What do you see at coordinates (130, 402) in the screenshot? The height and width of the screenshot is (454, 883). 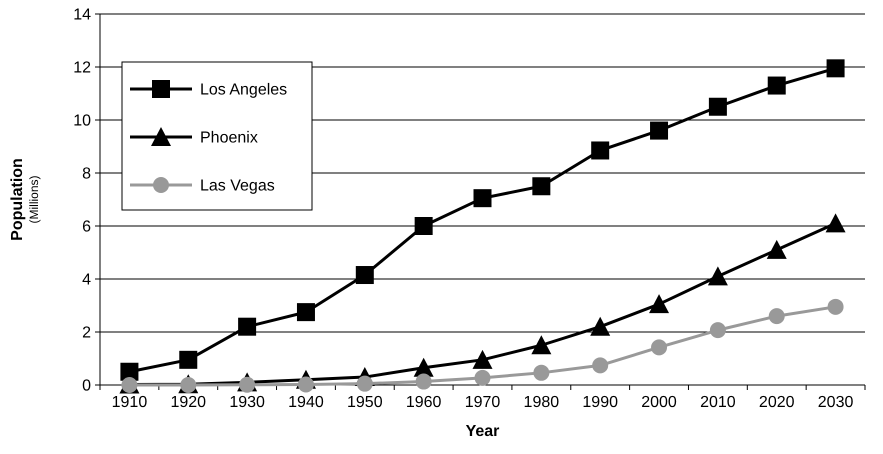 I see `x-tick-label: 1910` at bounding box center [130, 402].